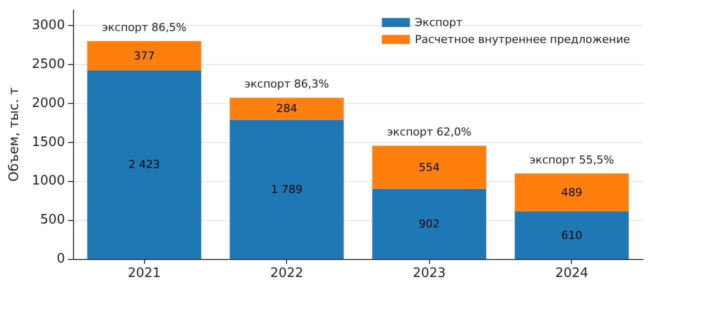 Image resolution: width=703 pixels, height=312 pixels. I want to click on annotation: экспорт 86,5%, so click(144, 27).